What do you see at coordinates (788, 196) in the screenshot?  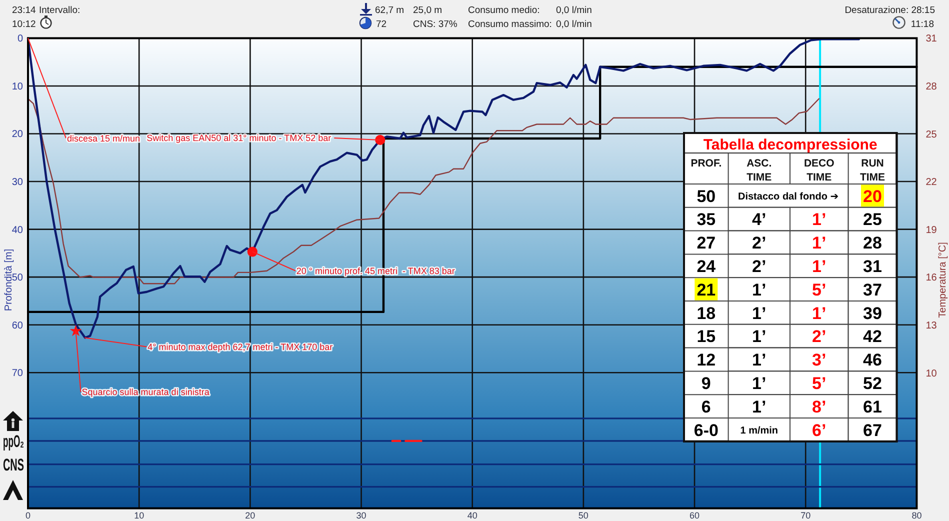 I see `text: Distacco dal fondo ➔` at bounding box center [788, 196].